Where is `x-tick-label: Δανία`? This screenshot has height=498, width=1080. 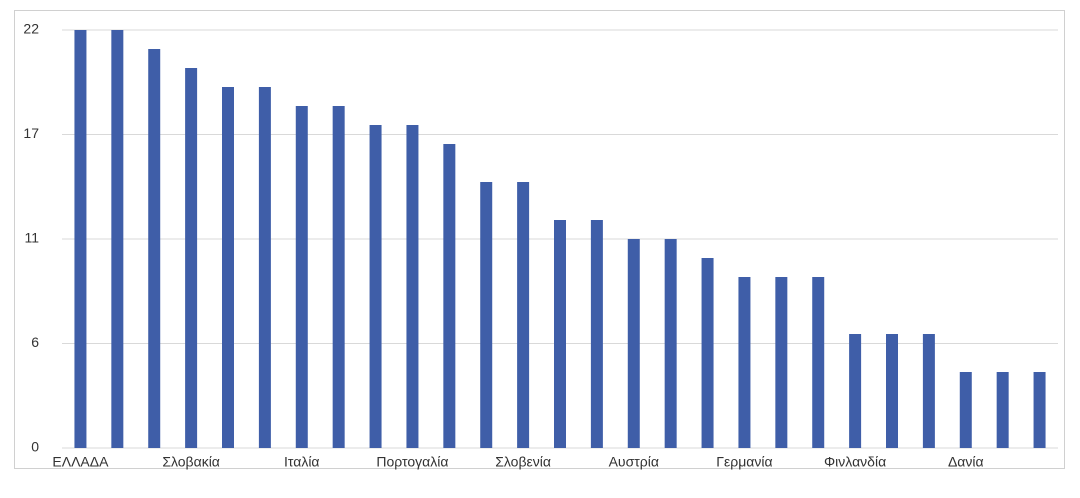 x-tick-label: Δανία is located at coordinates (966, 462).